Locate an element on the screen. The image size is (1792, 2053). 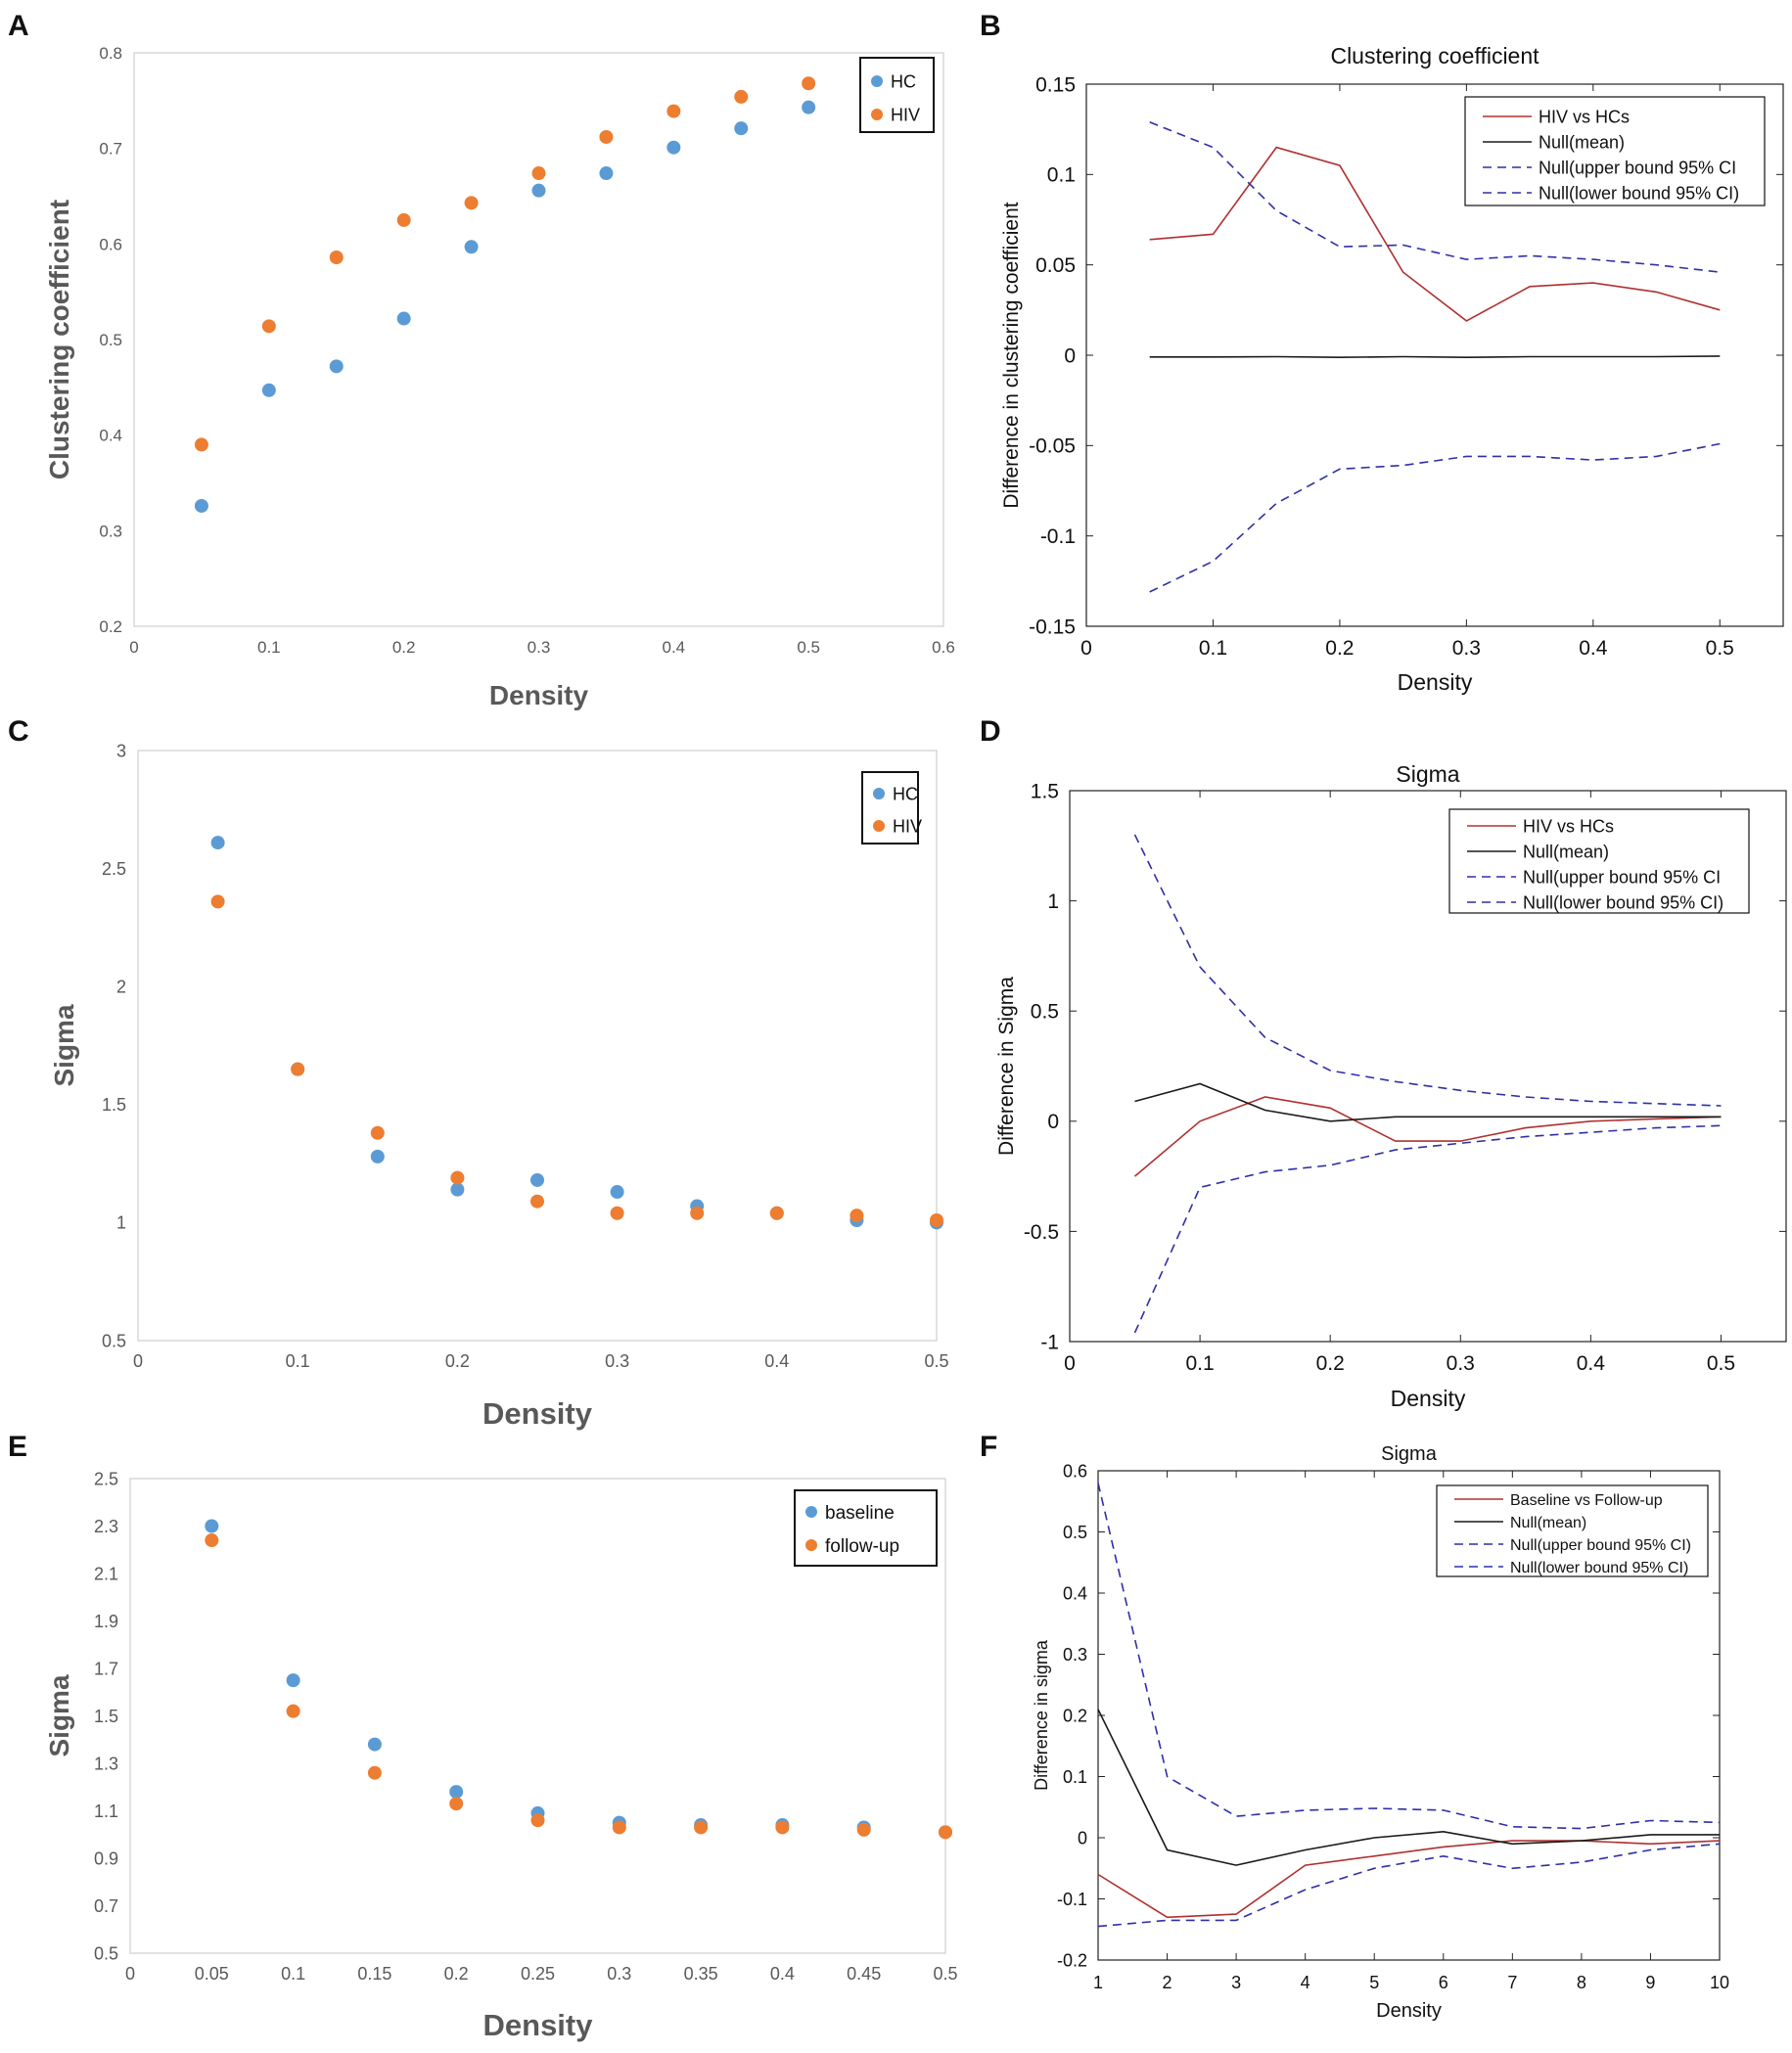
chart-title: Clustering coefficient is located at coordinates (1434, 55).